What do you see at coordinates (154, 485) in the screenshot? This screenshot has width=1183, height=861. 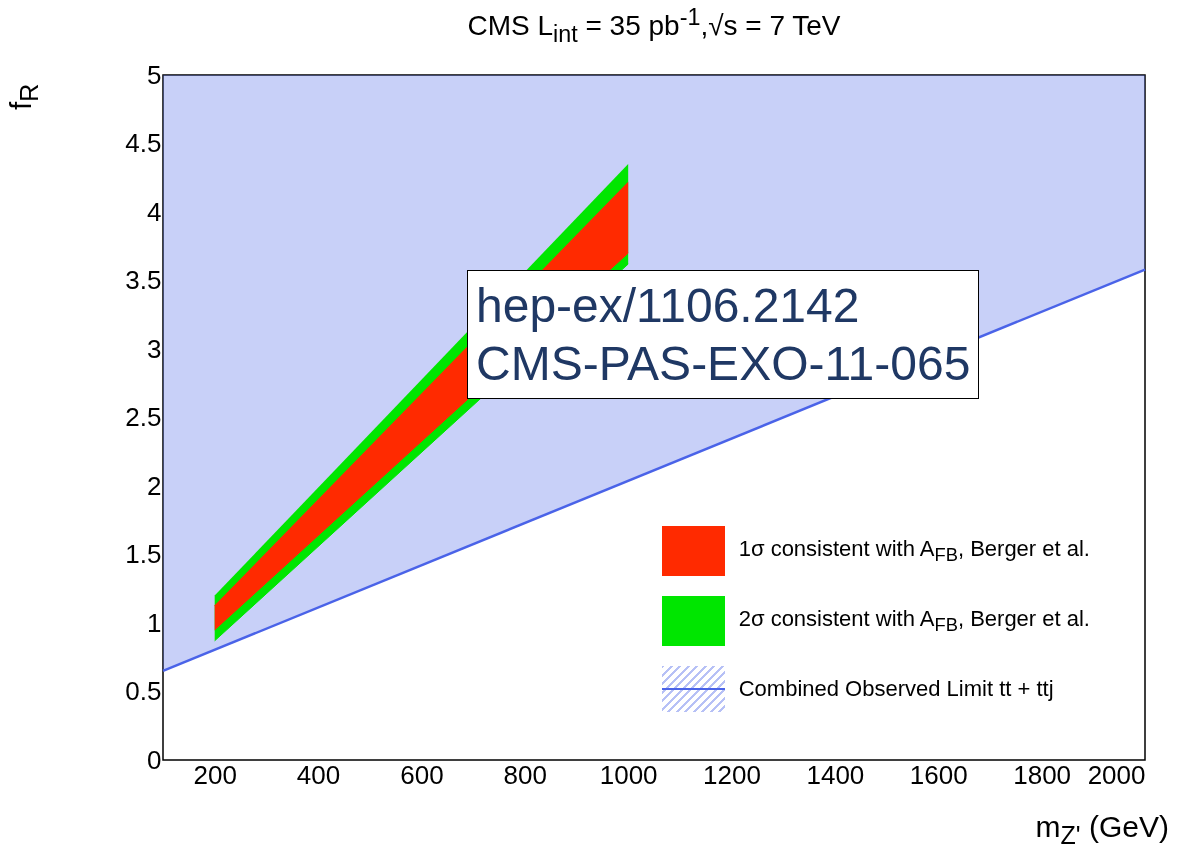 I see `y-tick-label: 2` at bounding box center [154, 485].